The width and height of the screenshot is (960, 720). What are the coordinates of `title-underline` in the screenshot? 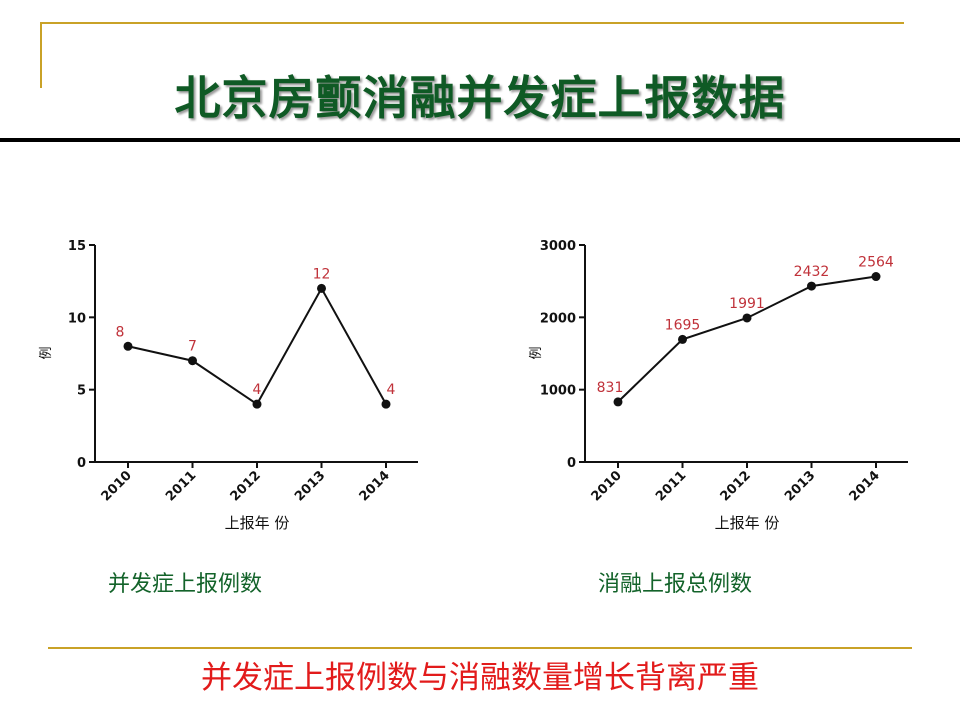 It's located at (480, 140).